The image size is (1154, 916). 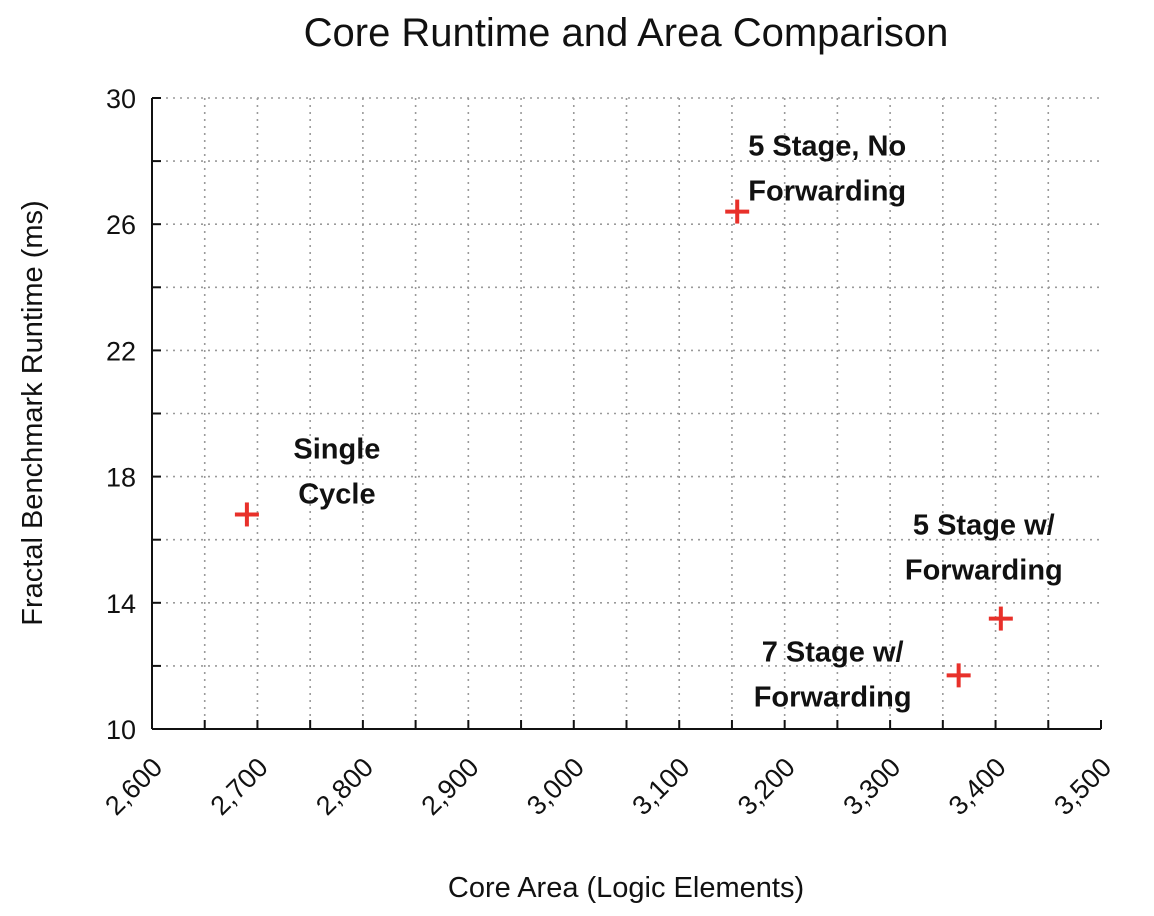 I want to click on point-label-line: 7 Stage w/, so click(x=833, y=652).